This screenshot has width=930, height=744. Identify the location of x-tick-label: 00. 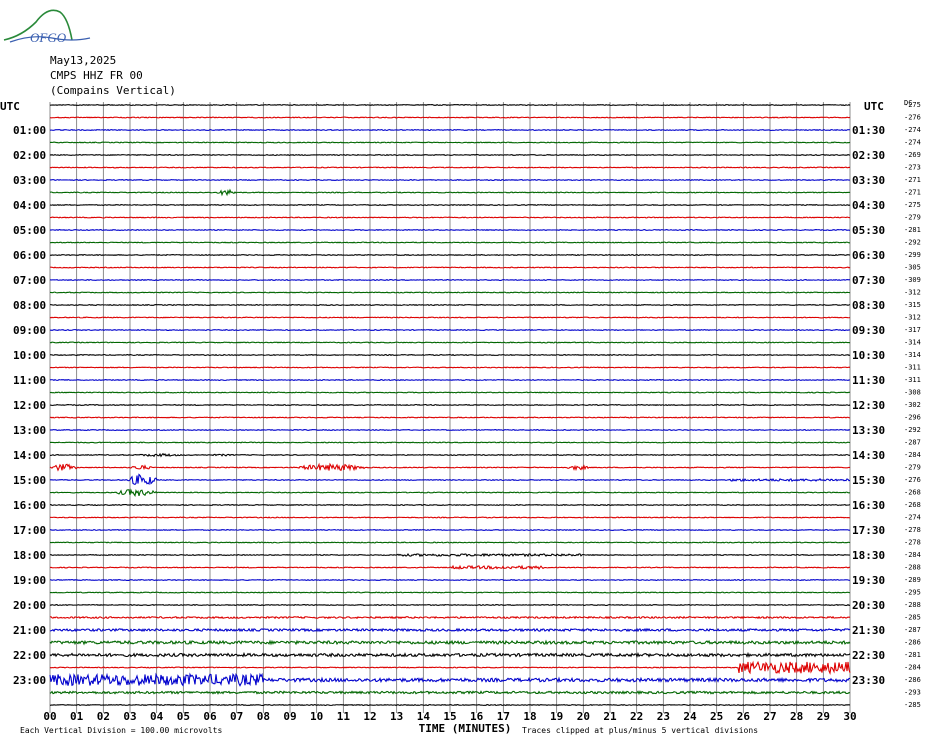
(49, 716).